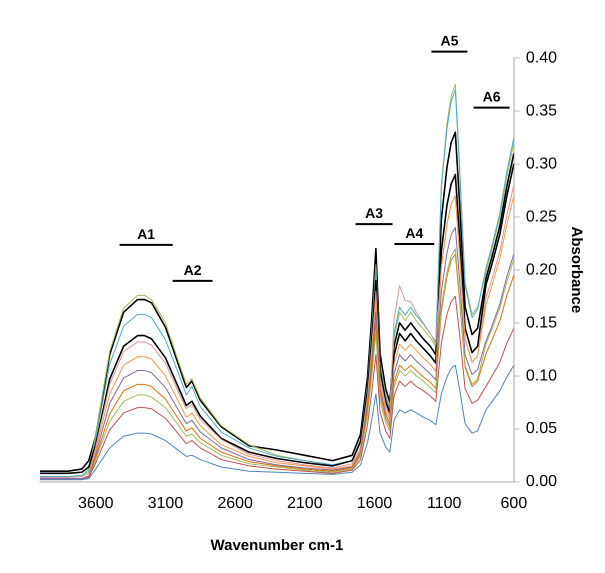  Describe the element at coordinates (444, 503) in the screenshot. I see `x-tick-label: 1100` at that location.